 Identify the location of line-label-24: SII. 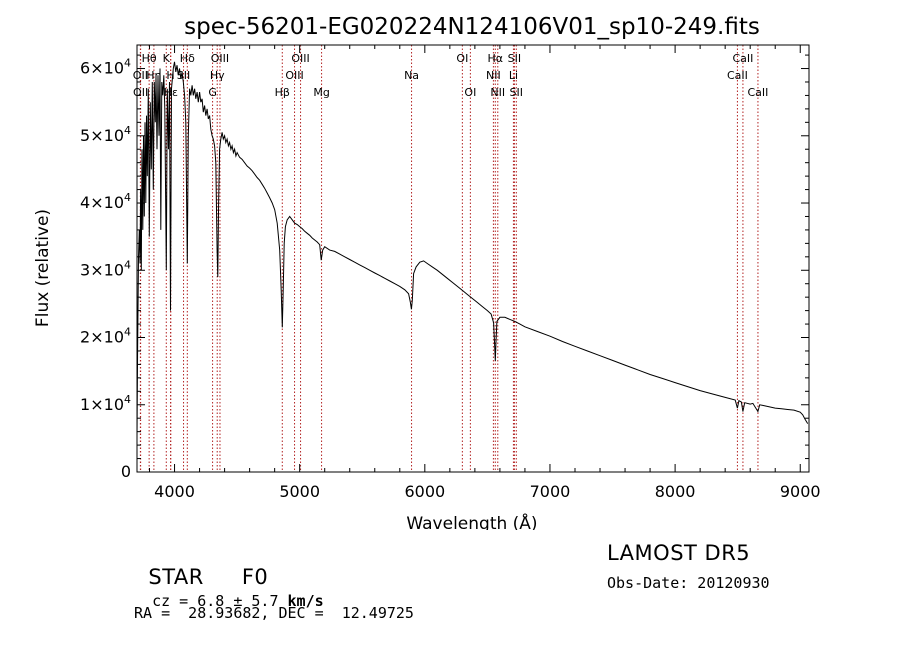
(516, 92).